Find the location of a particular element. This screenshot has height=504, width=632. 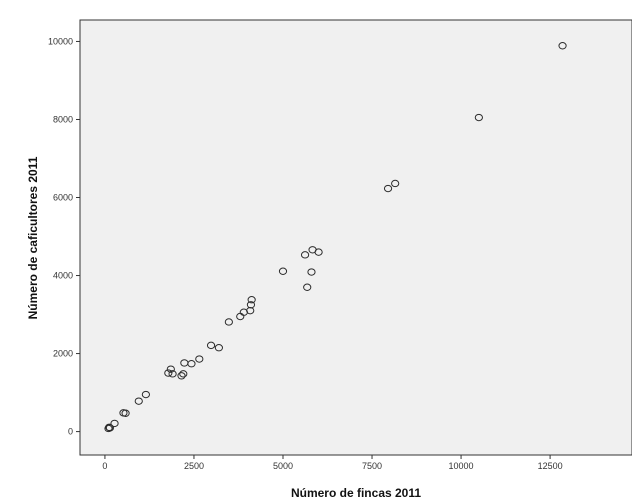

y-tick-label: 6000 is located at coordinates (63, 198).